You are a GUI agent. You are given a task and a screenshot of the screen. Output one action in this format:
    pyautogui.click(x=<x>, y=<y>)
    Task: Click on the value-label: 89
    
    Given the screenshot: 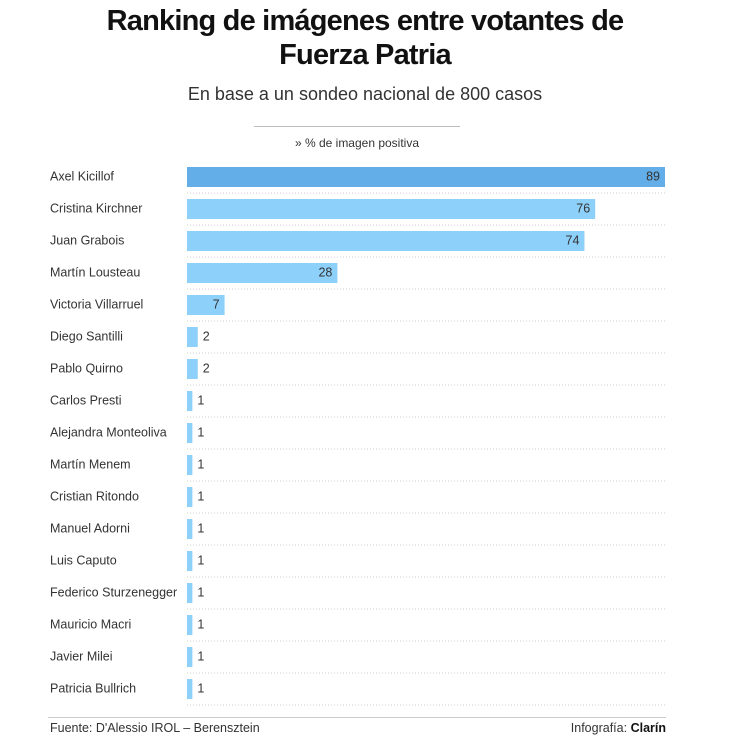 What is the action you would take?
    pyautogui.click(x=653, y=176)
    